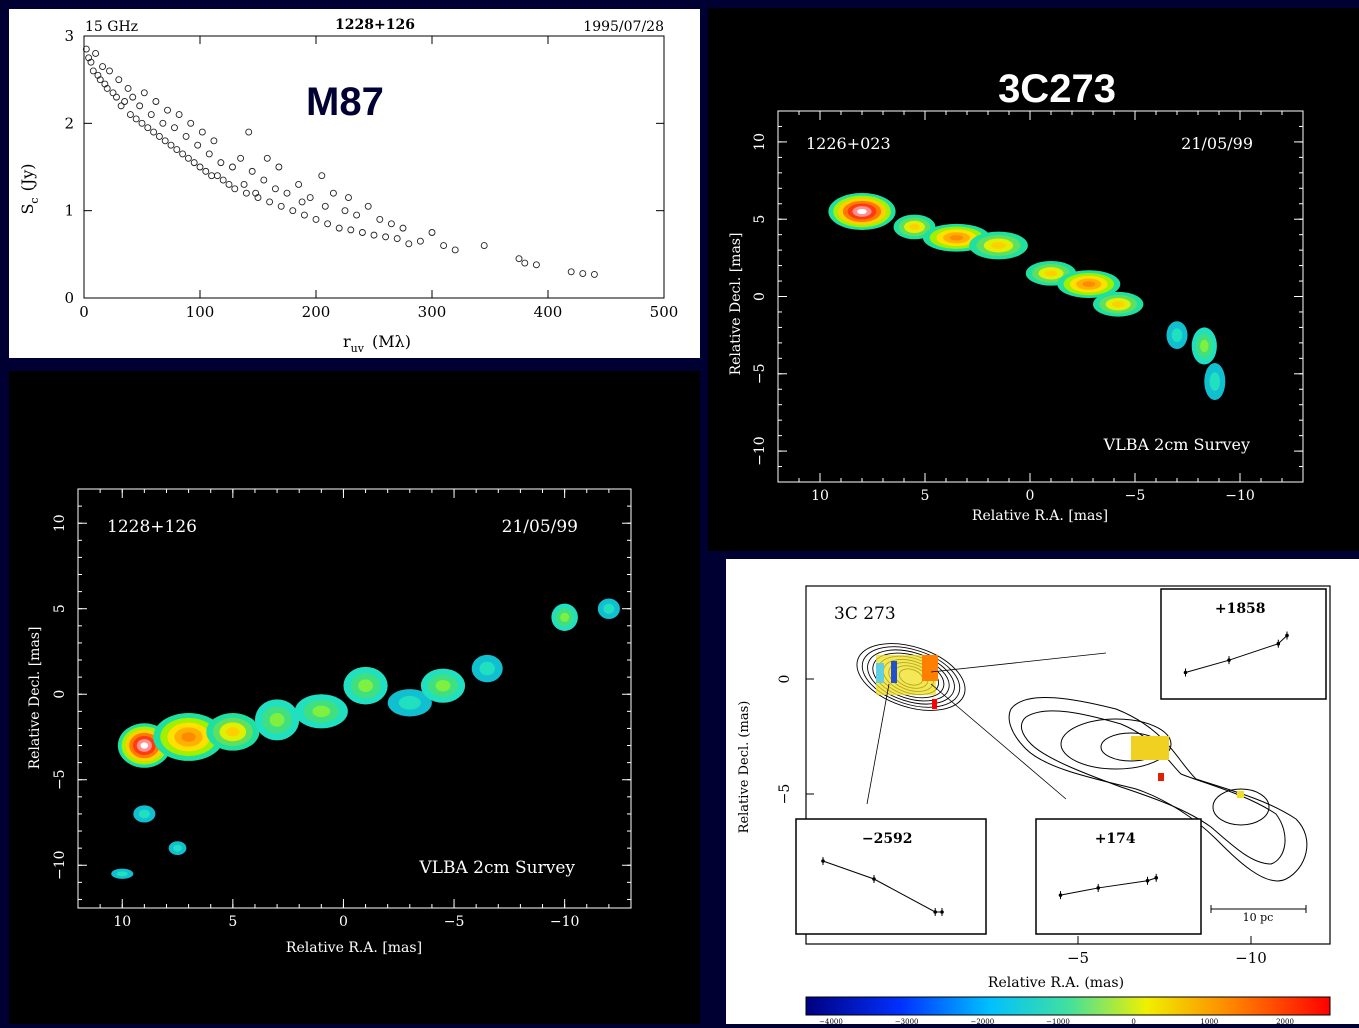  Describe the element at coordinates (1118, 876) in the screenshot. I see `p4-rm-inset: +174` at that location.